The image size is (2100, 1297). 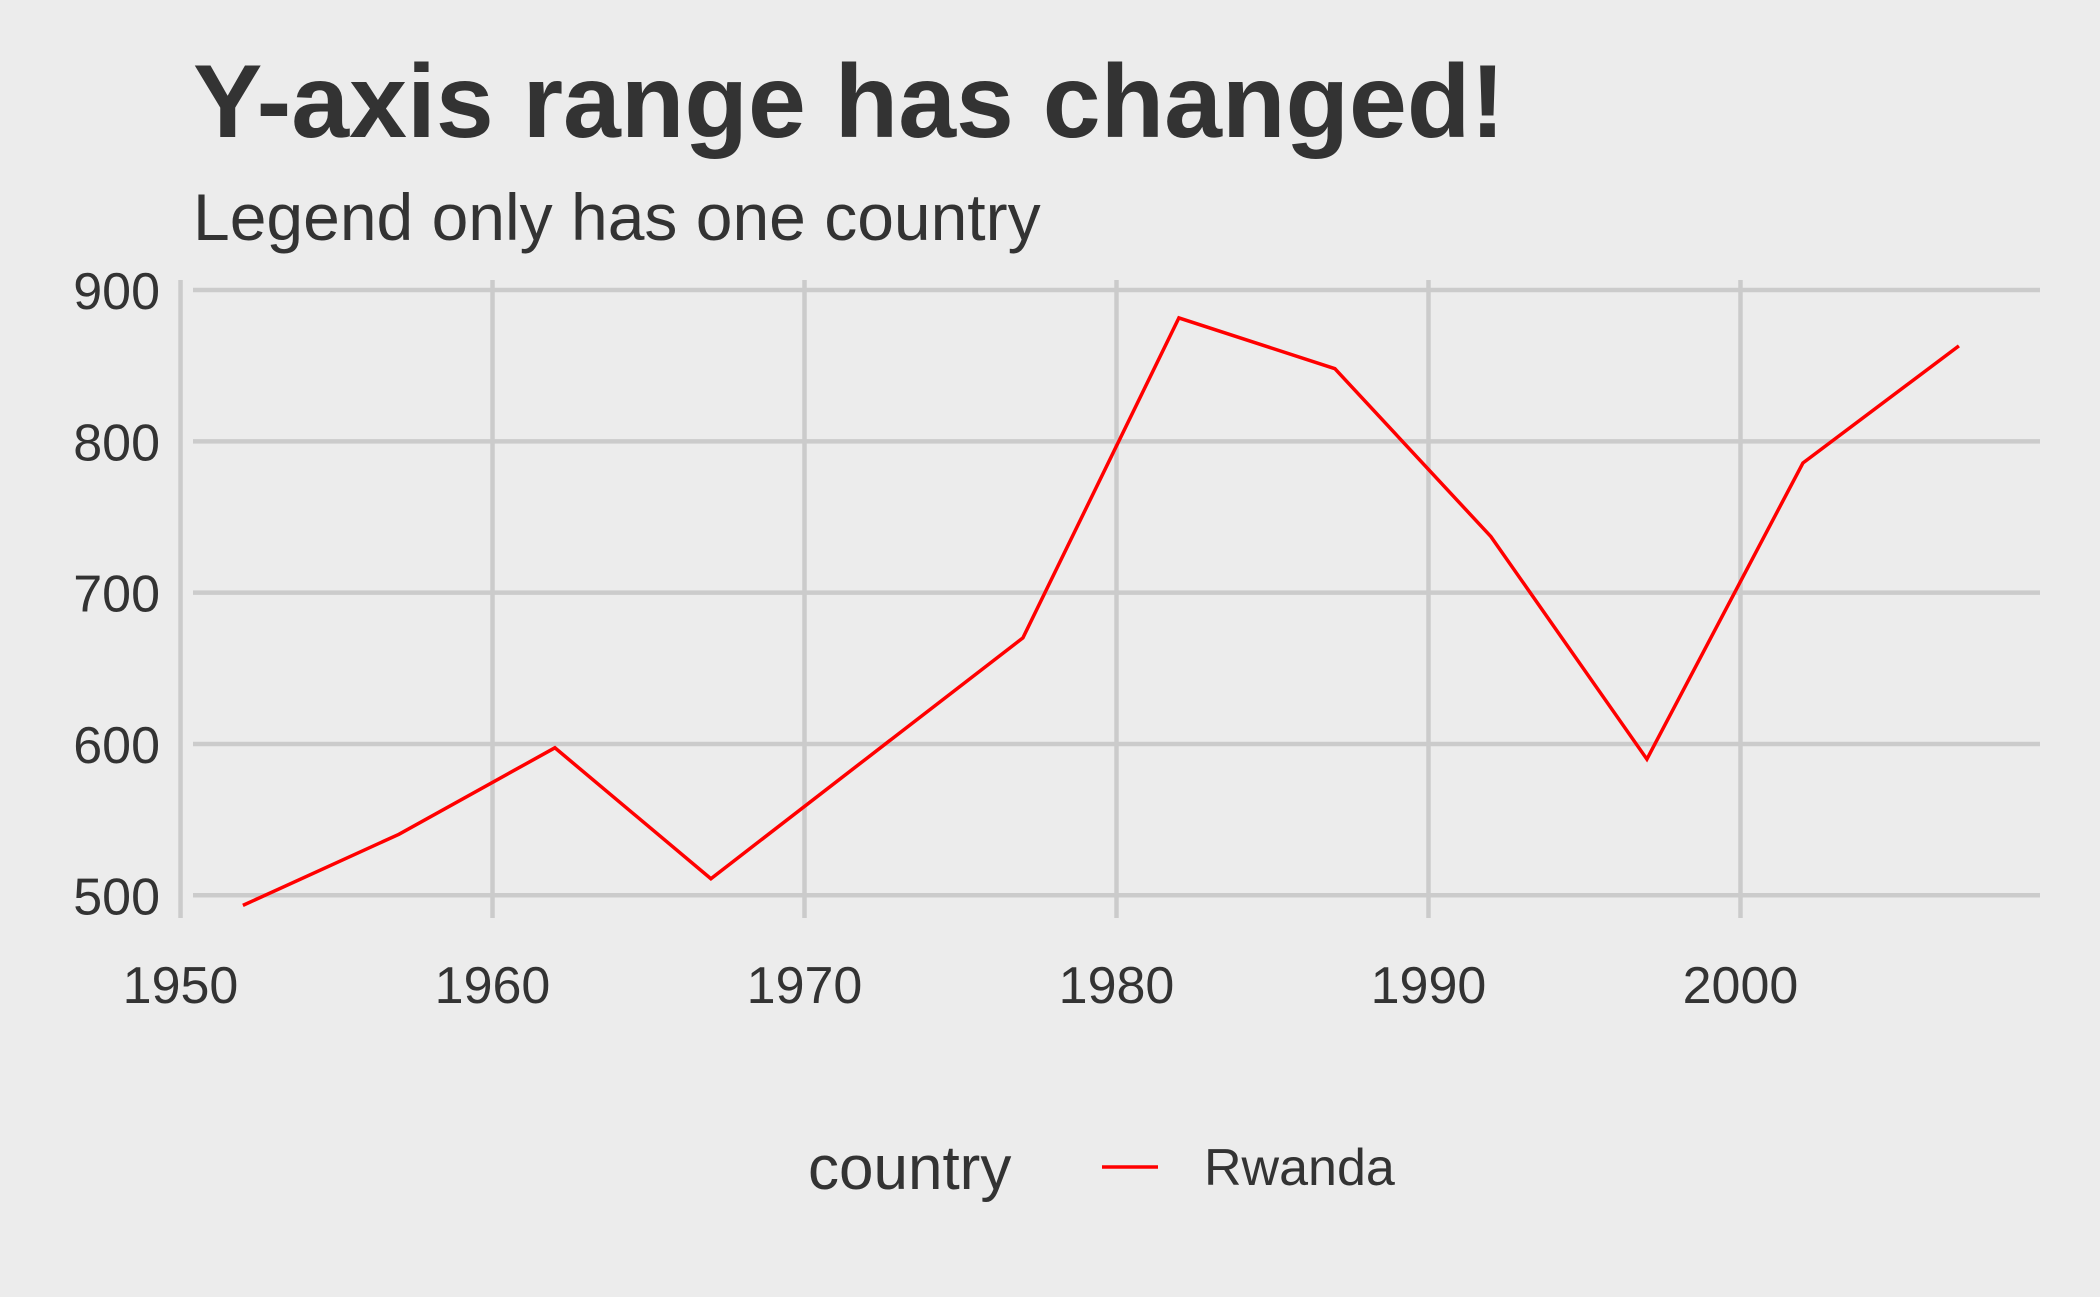 What do you see at coordinates (805, 986) in the screenshot?
I see `x-tick-label: 1970` at bounding box center [805, 986].